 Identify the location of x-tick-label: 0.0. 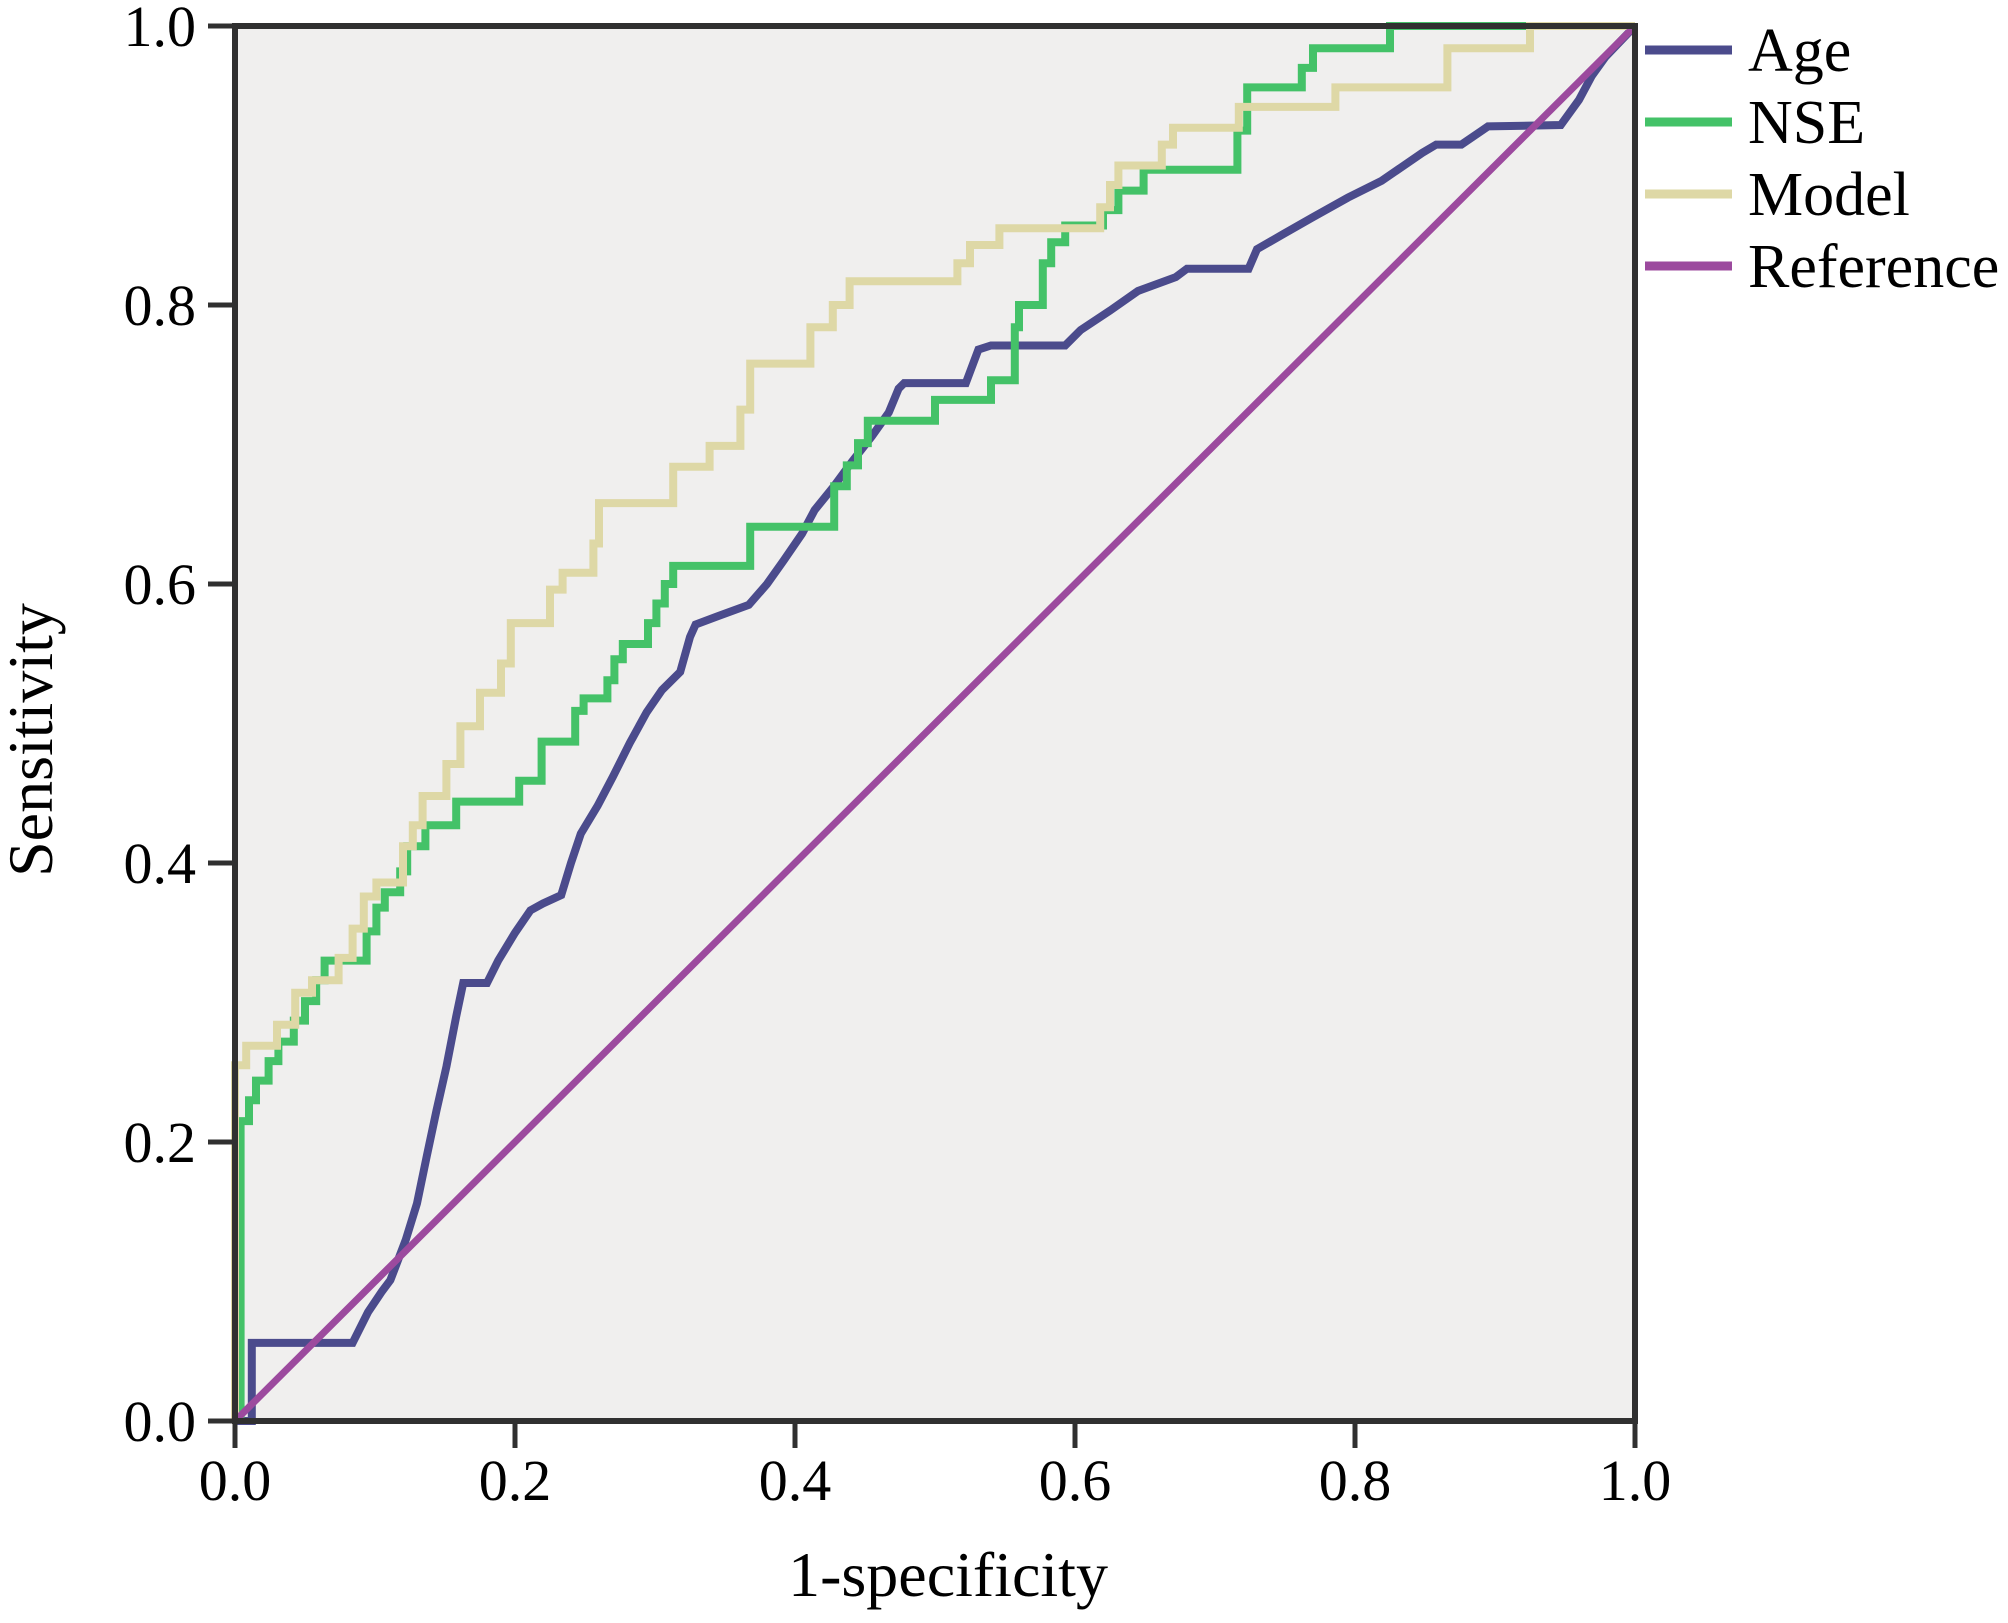
(235, 1480).